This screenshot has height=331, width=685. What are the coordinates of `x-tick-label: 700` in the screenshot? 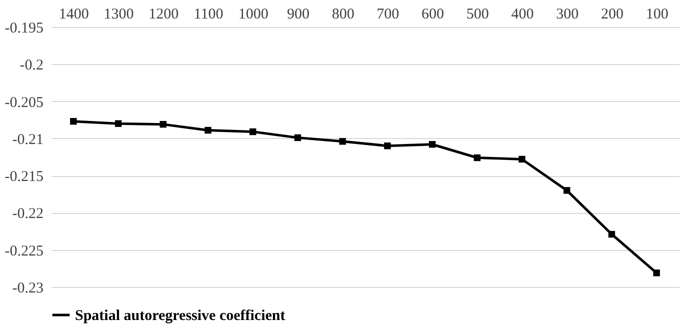 It's located at (388, 14).